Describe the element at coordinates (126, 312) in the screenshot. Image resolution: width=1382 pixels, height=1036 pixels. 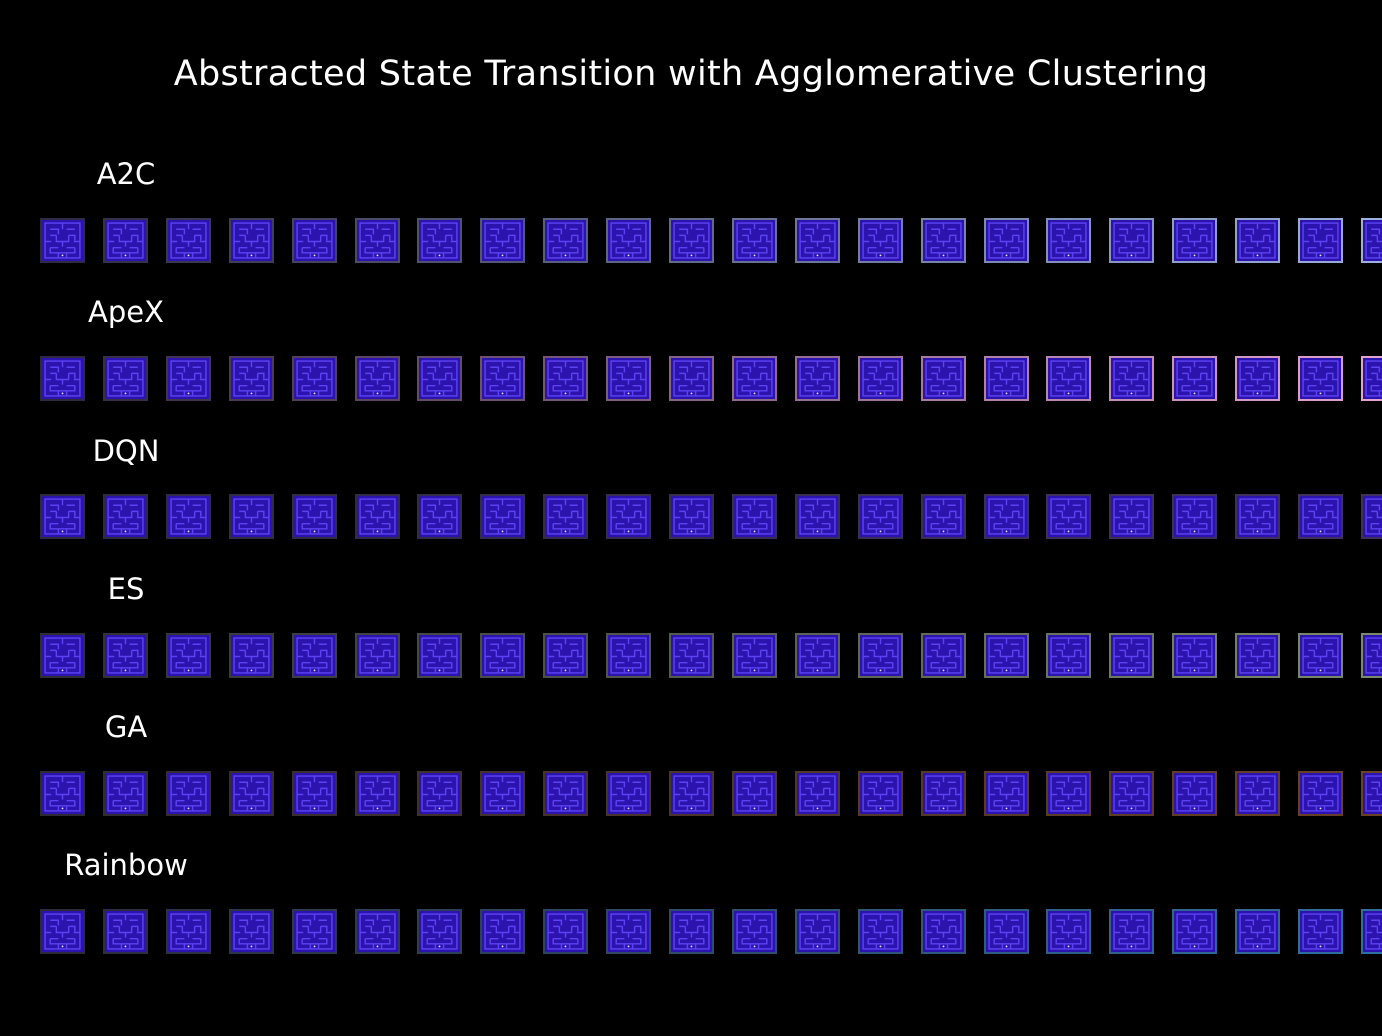
I see `row-label-apex: ApeX` at that location.